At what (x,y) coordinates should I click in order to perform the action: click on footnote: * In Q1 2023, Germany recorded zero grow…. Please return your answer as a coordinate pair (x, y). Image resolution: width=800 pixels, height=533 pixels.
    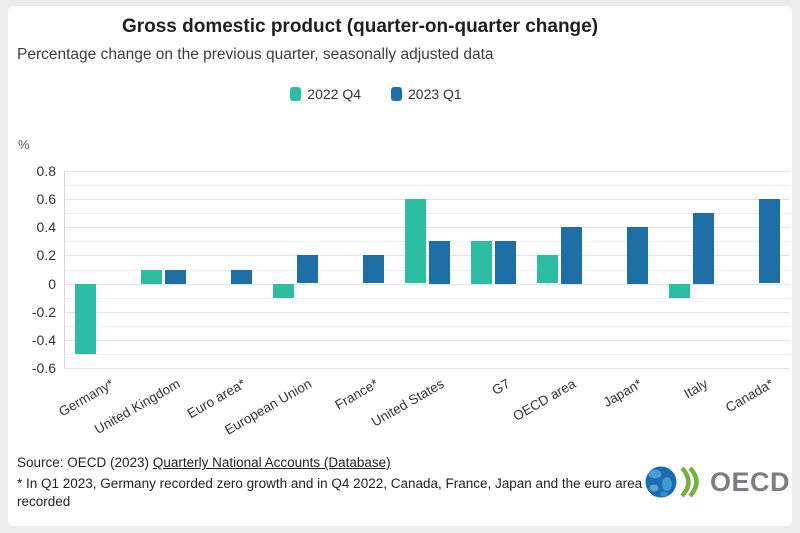
    Looking at the image, I should click on (330, 493).